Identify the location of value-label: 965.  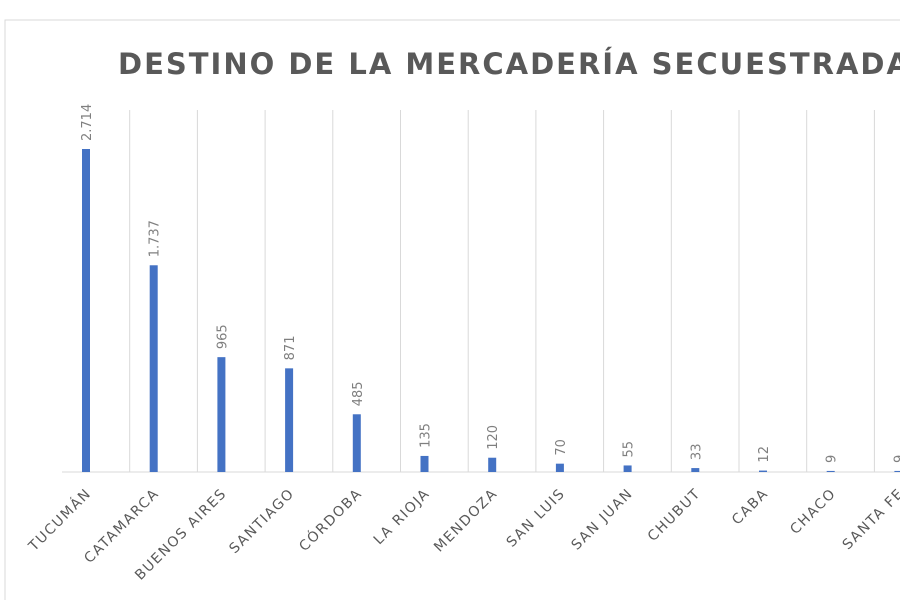
(222, 336).